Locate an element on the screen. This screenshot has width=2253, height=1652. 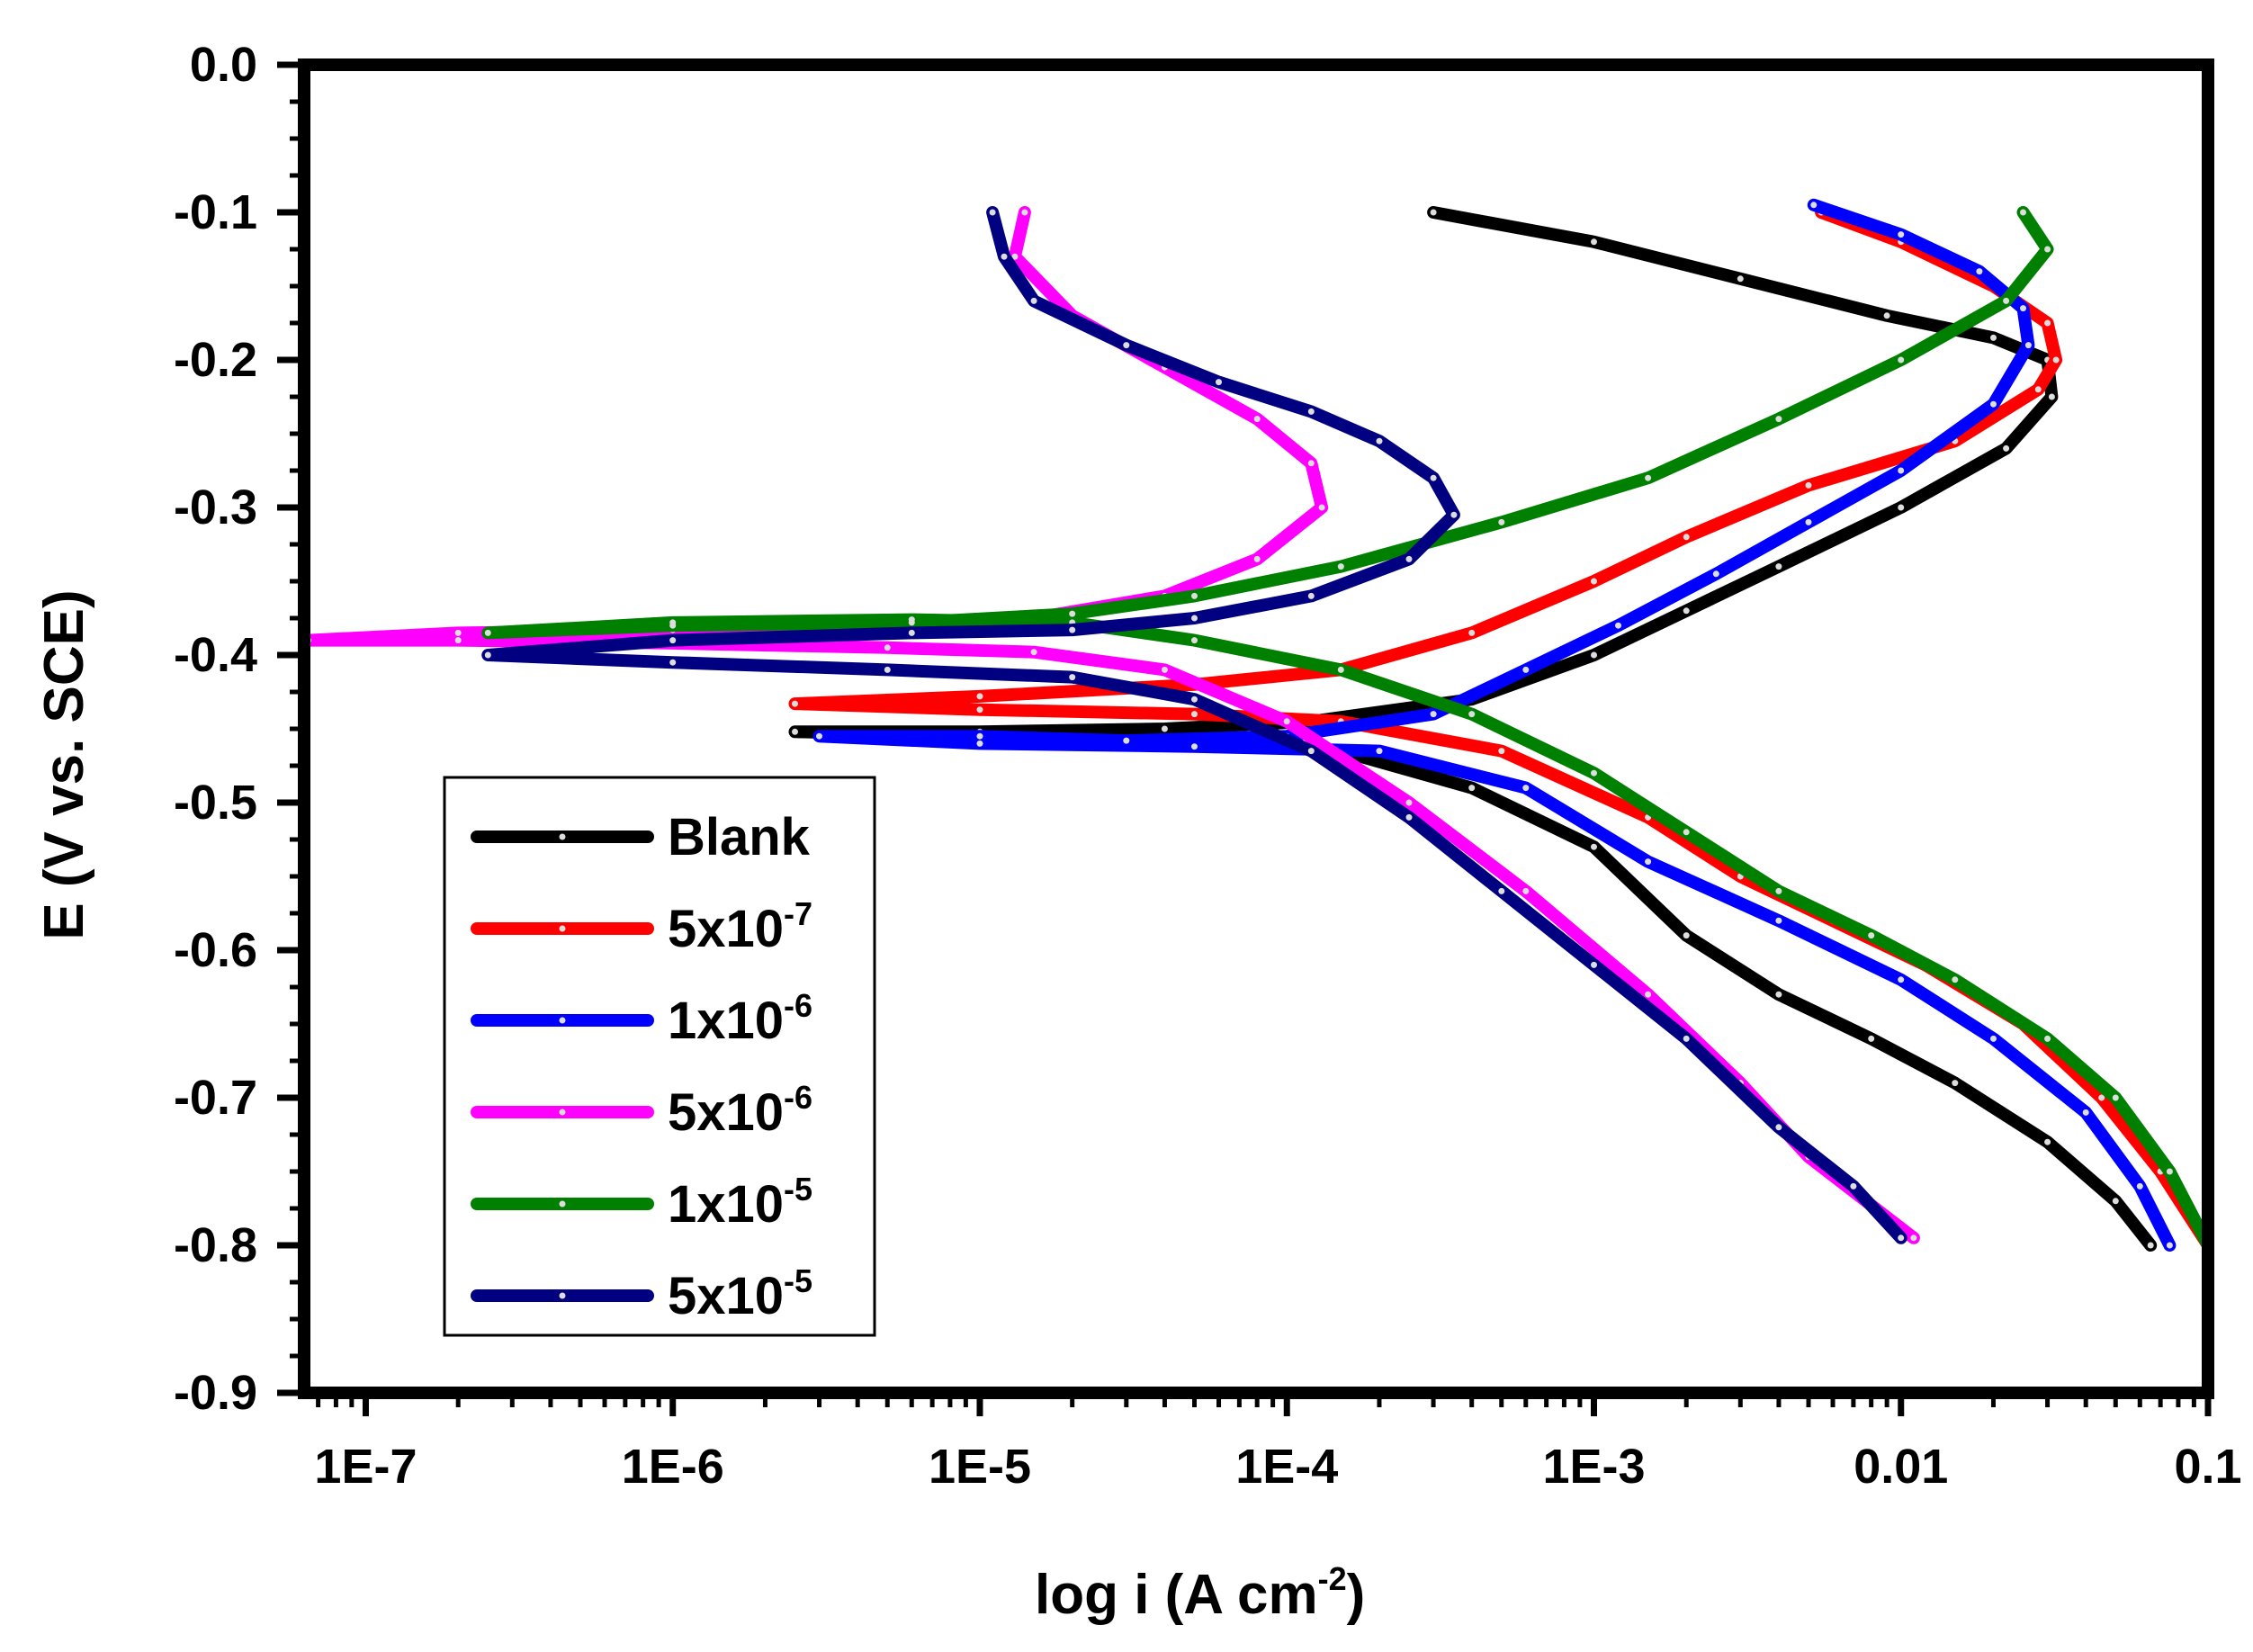
x-axis-title-main: log i (A cm is located at coordinates (1176, 1595).